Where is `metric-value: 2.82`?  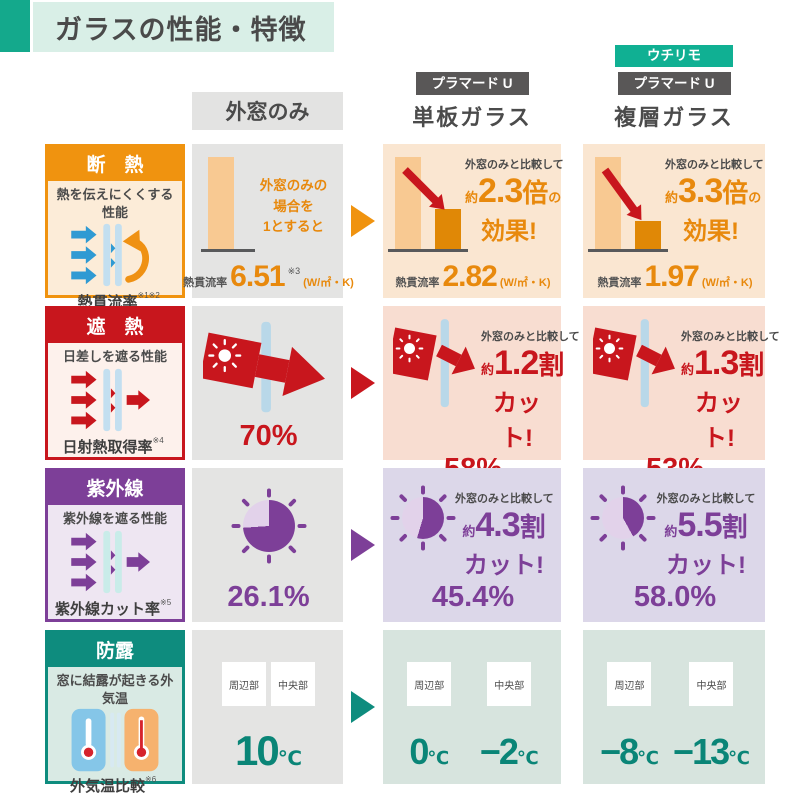 metric-value: 2.82 is located at coordinates (469, 276).